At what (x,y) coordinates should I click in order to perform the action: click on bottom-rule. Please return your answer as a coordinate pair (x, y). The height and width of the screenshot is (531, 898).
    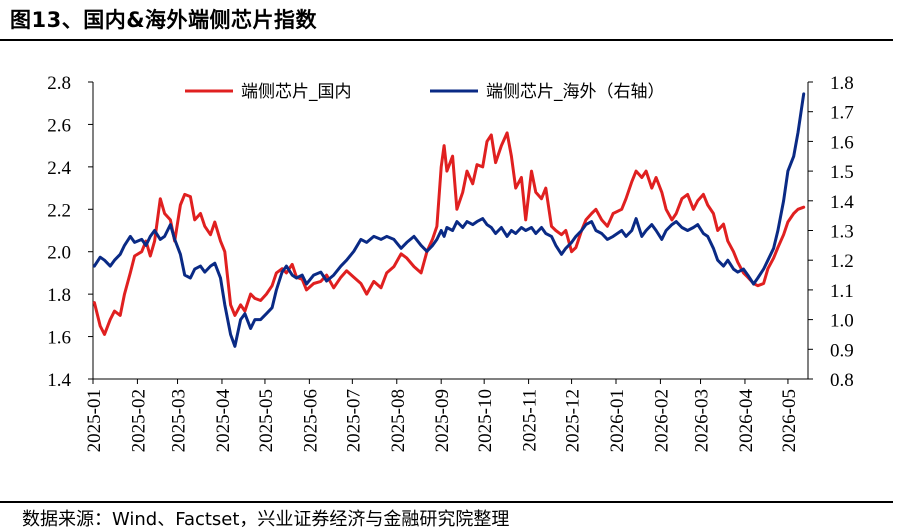
    Looking at the image, I should click on (446, 502).